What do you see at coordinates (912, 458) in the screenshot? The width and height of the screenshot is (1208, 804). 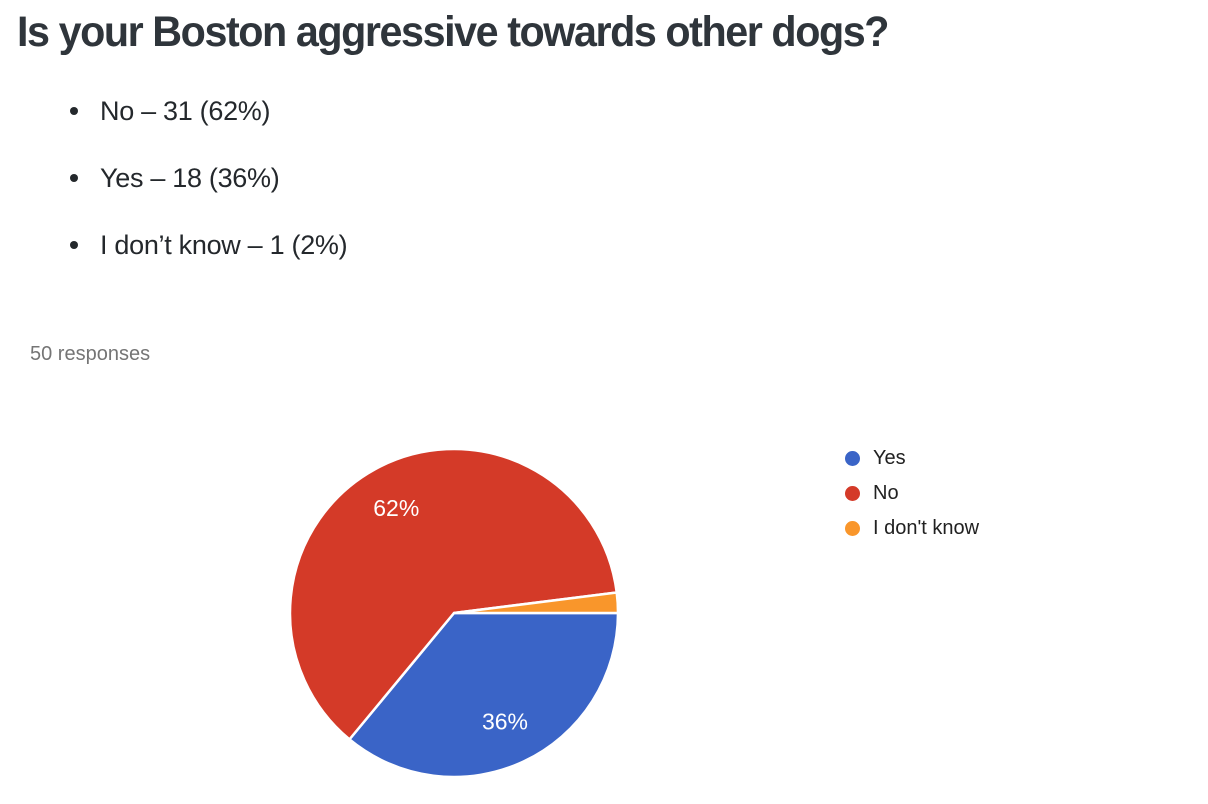 I see `legend-item: Yes` at bounding box center [912, 458].